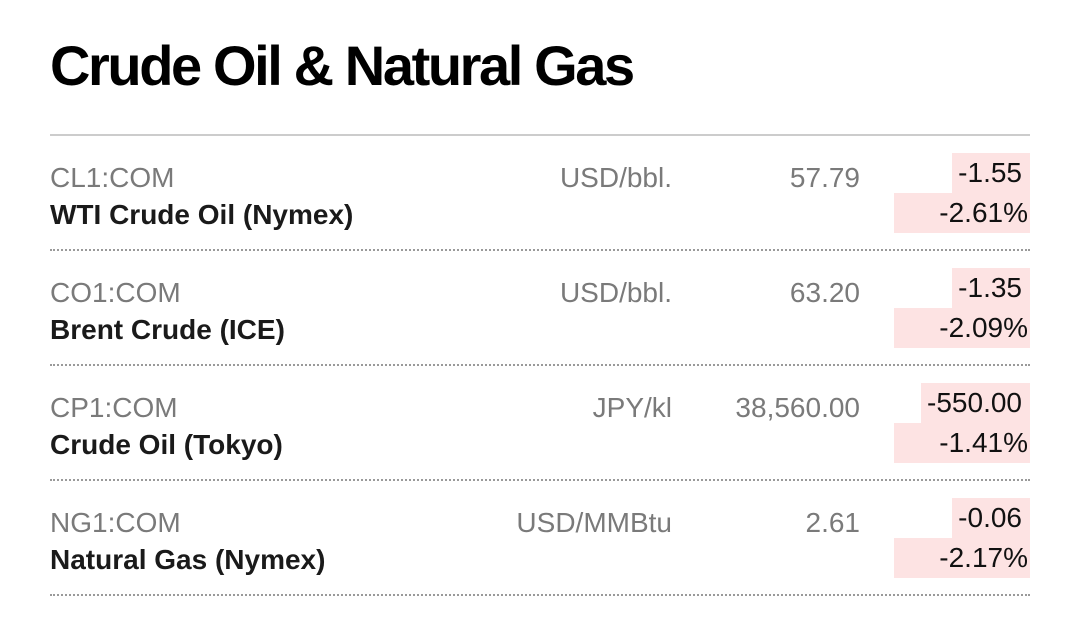 Image resolution: width=1080 pixels, height=640 pixels. What do you see at coordinates (833, 522) in the screenshot?
I see `price-value: 2.61` at bounding box center [833, 522].